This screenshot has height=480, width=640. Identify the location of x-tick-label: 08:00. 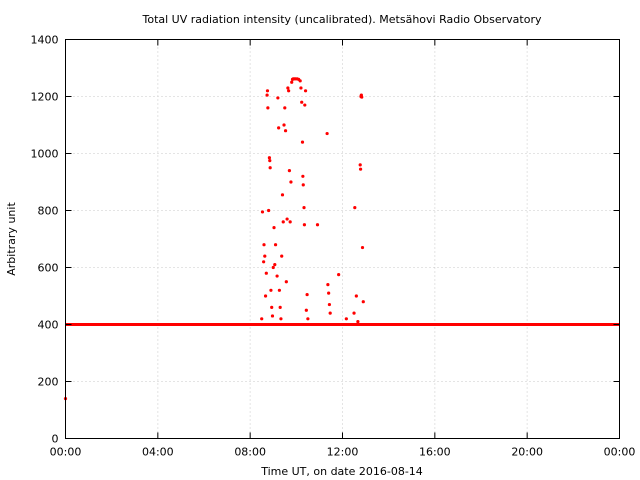
(250, 452).